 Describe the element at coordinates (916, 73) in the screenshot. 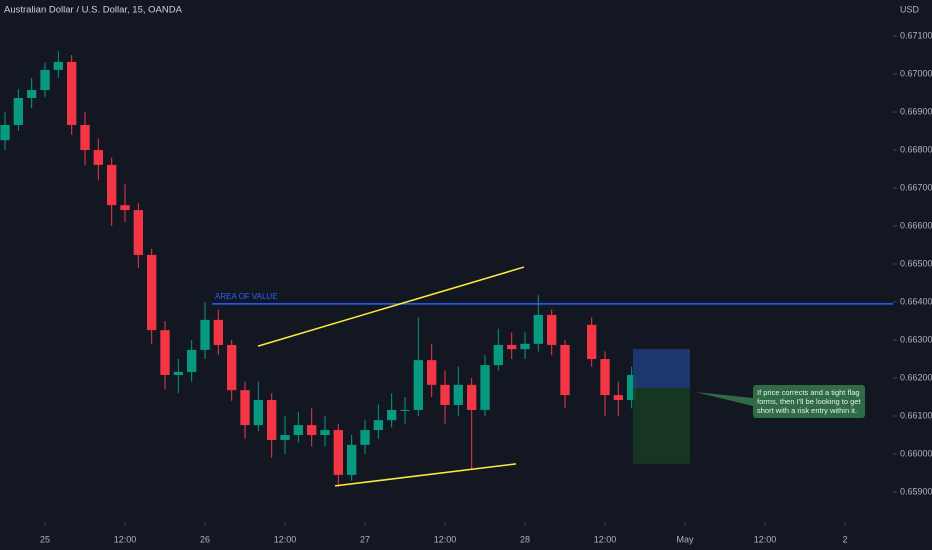

I see `y-tick-label: 0.67000` at that location.